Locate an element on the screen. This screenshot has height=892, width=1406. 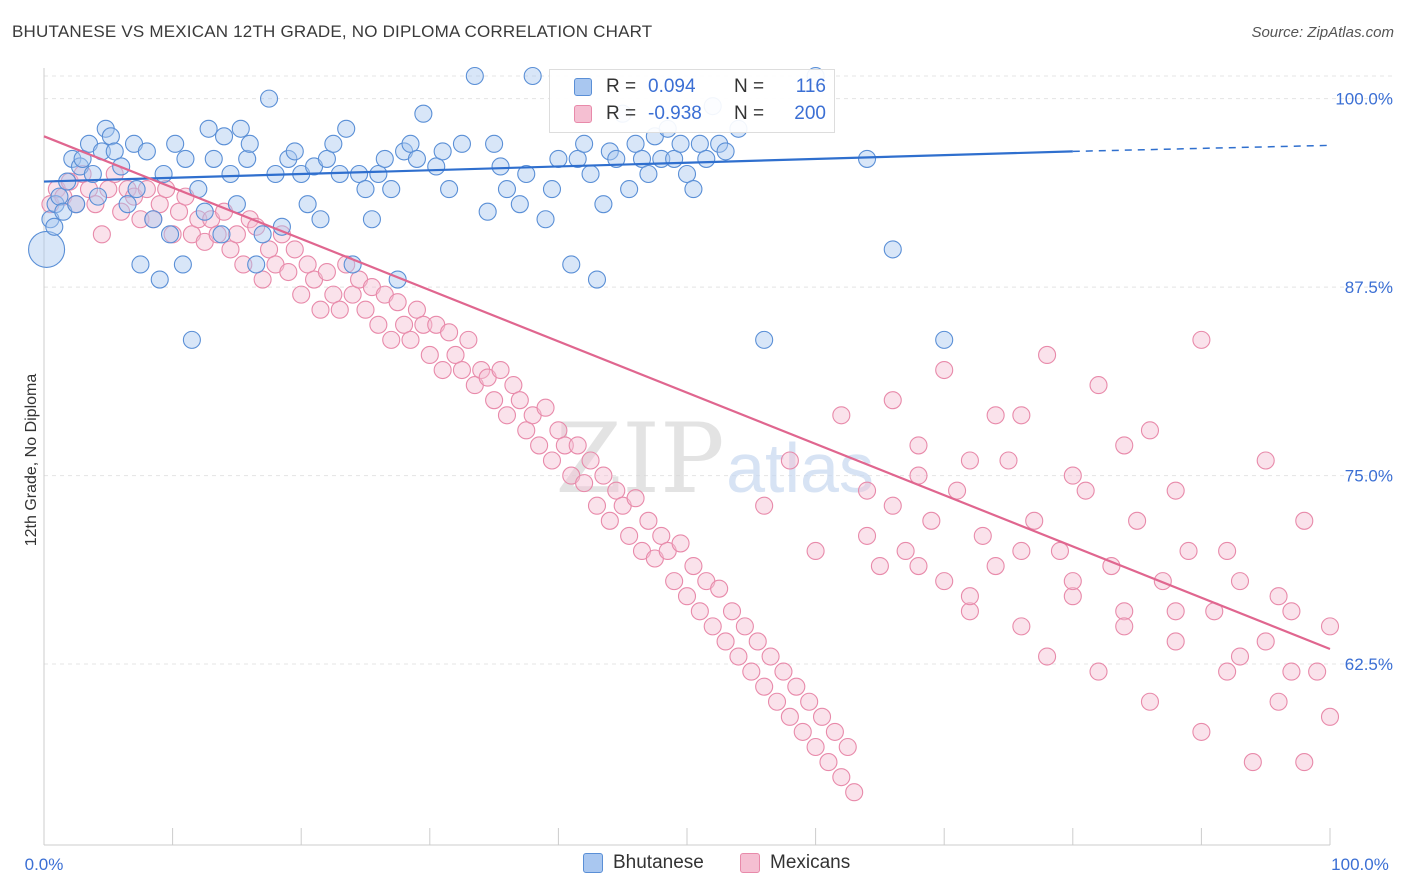
y-tick-label: 75.0% is located at coordinates (1369, 476).